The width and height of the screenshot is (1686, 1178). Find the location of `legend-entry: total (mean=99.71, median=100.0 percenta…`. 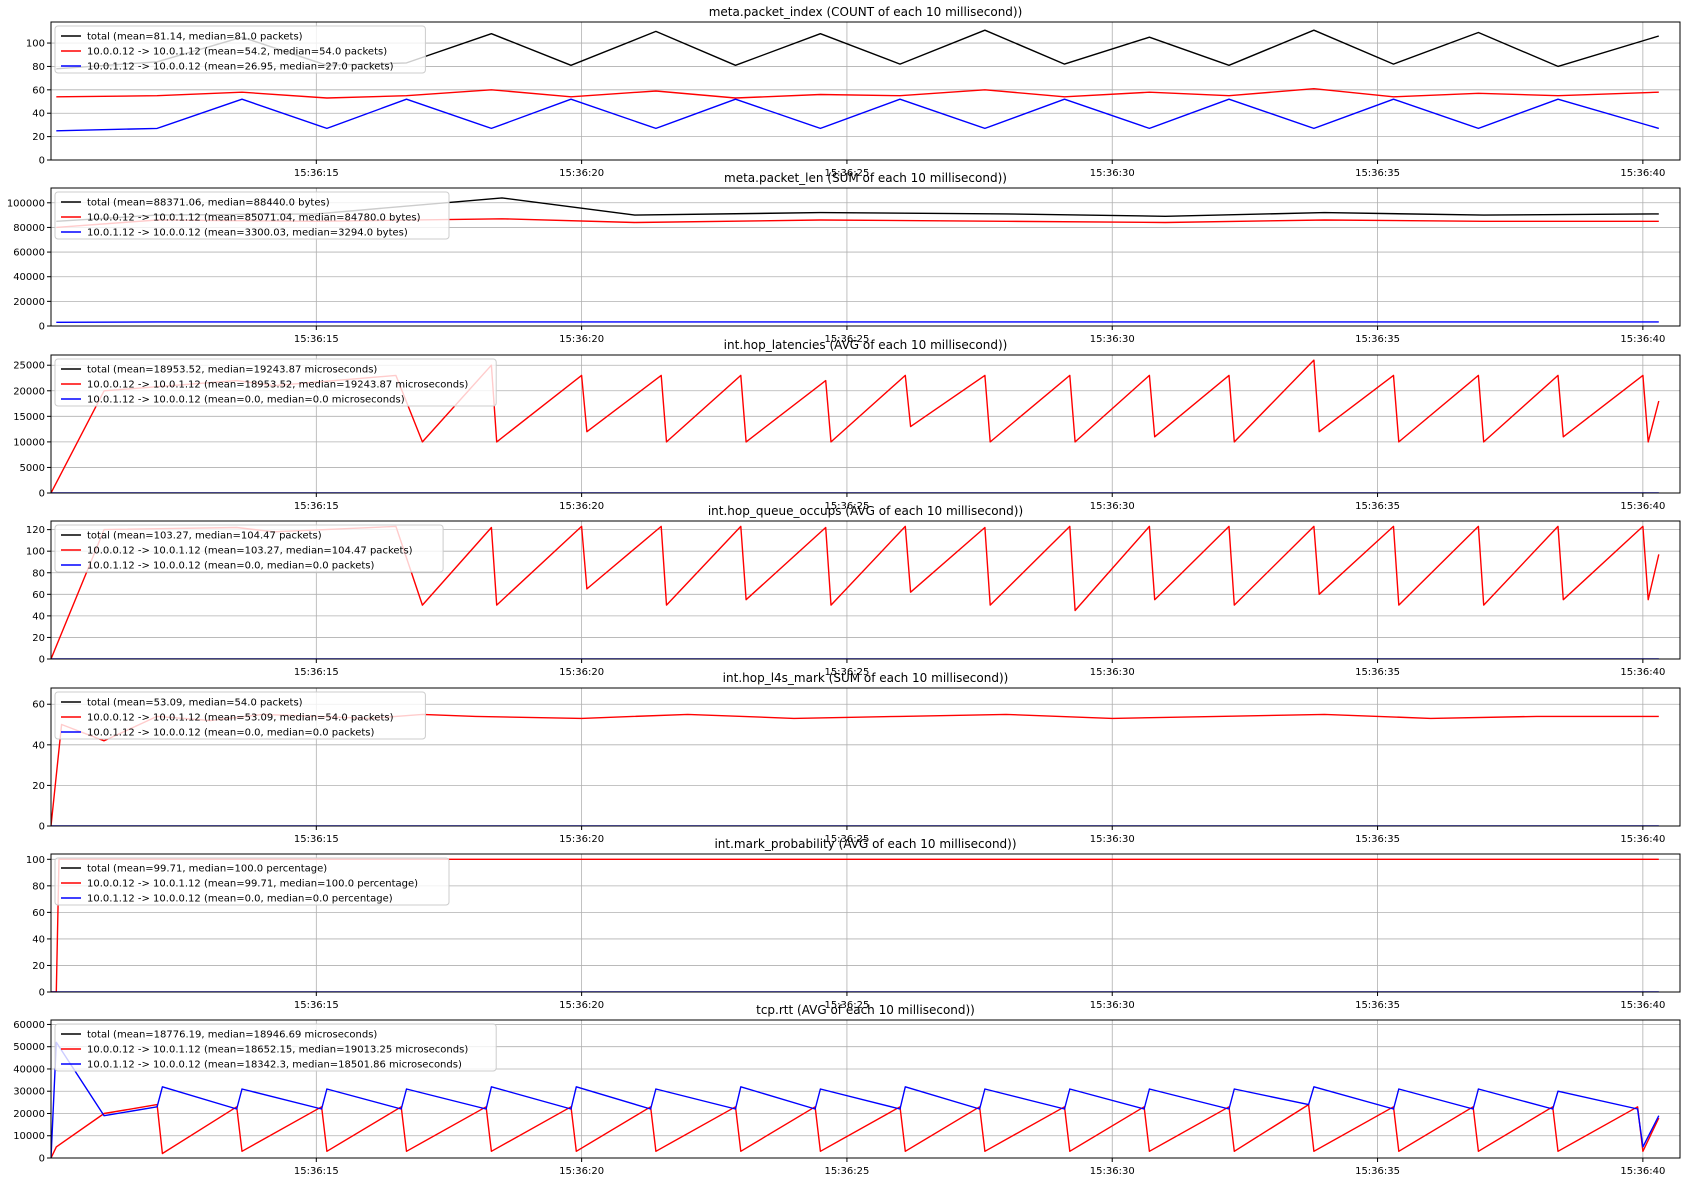

legend-entry: total (mean=99.71, median=100.0 percenta… is located at coordinates (207, 869).